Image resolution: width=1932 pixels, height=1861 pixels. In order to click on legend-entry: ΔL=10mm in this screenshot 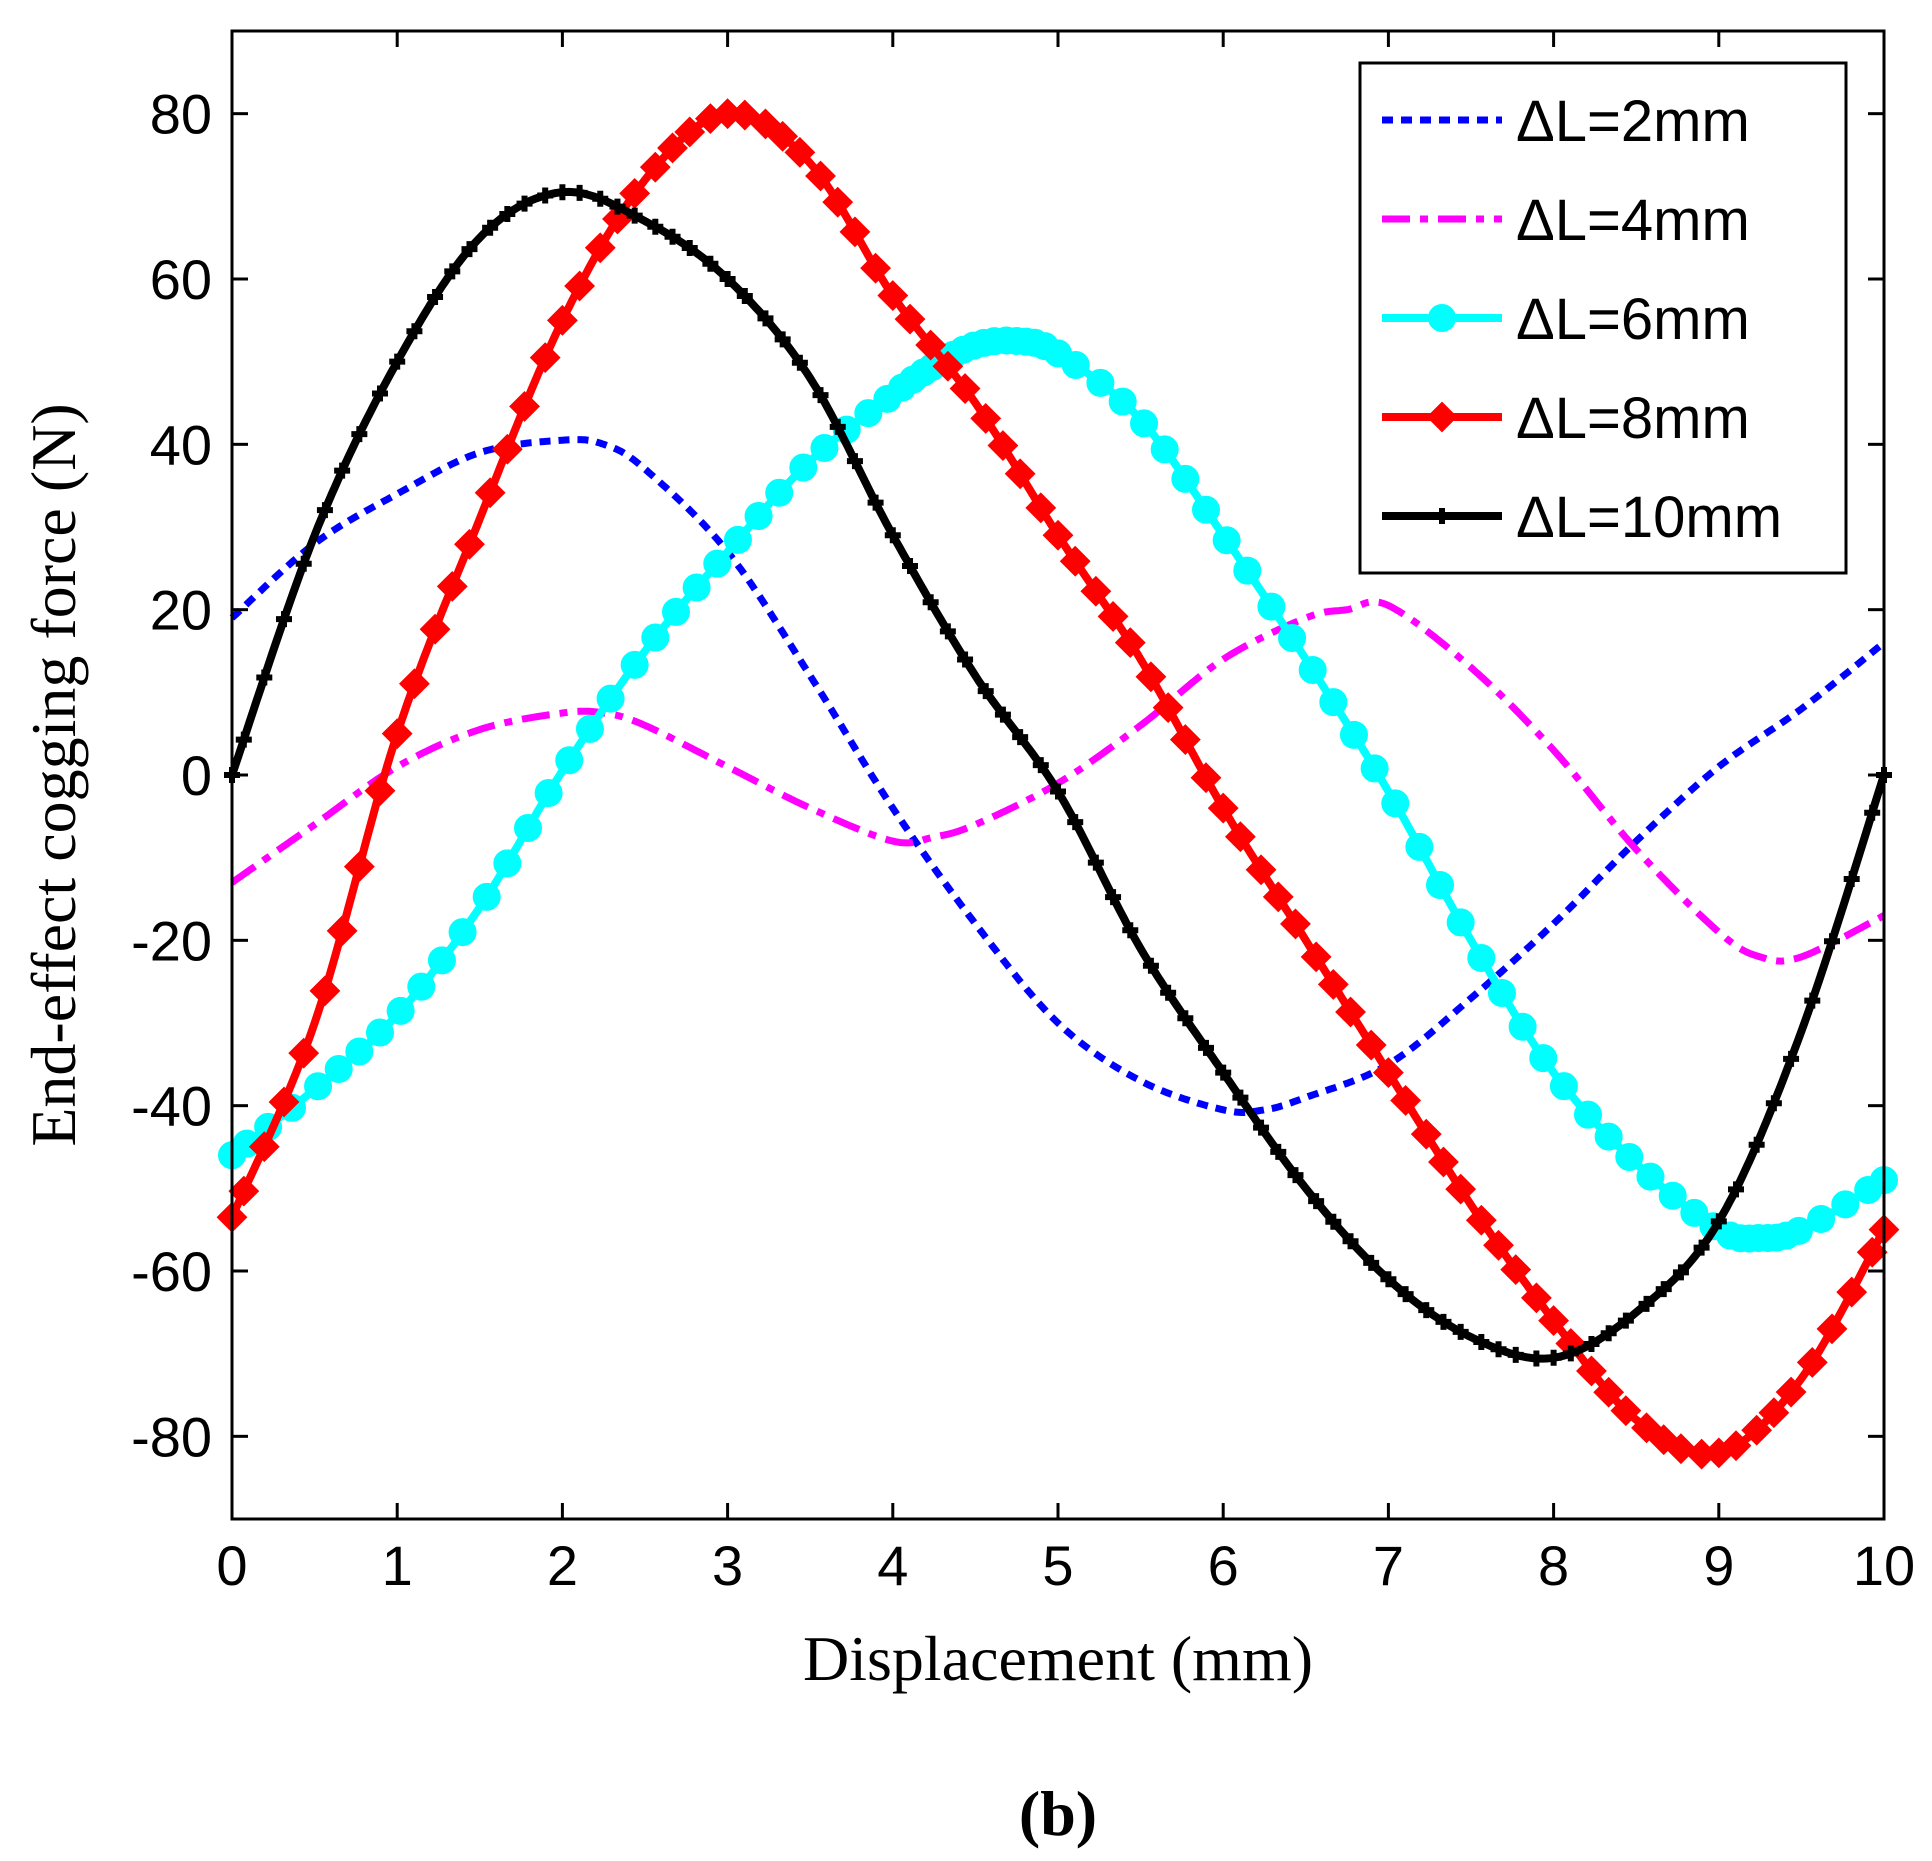, I will do `click(1582, 517)`.